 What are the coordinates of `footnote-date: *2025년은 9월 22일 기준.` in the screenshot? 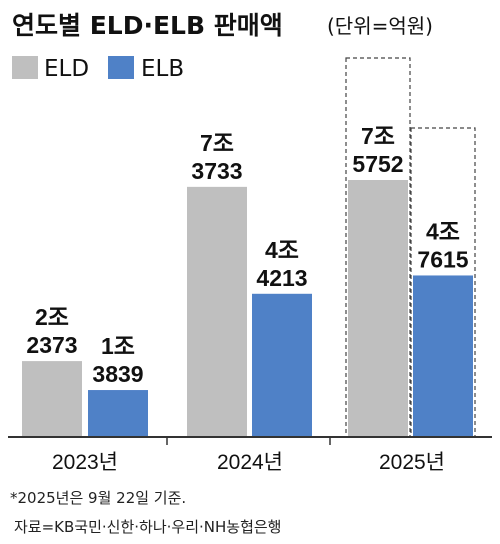 It's located at (98, 498).